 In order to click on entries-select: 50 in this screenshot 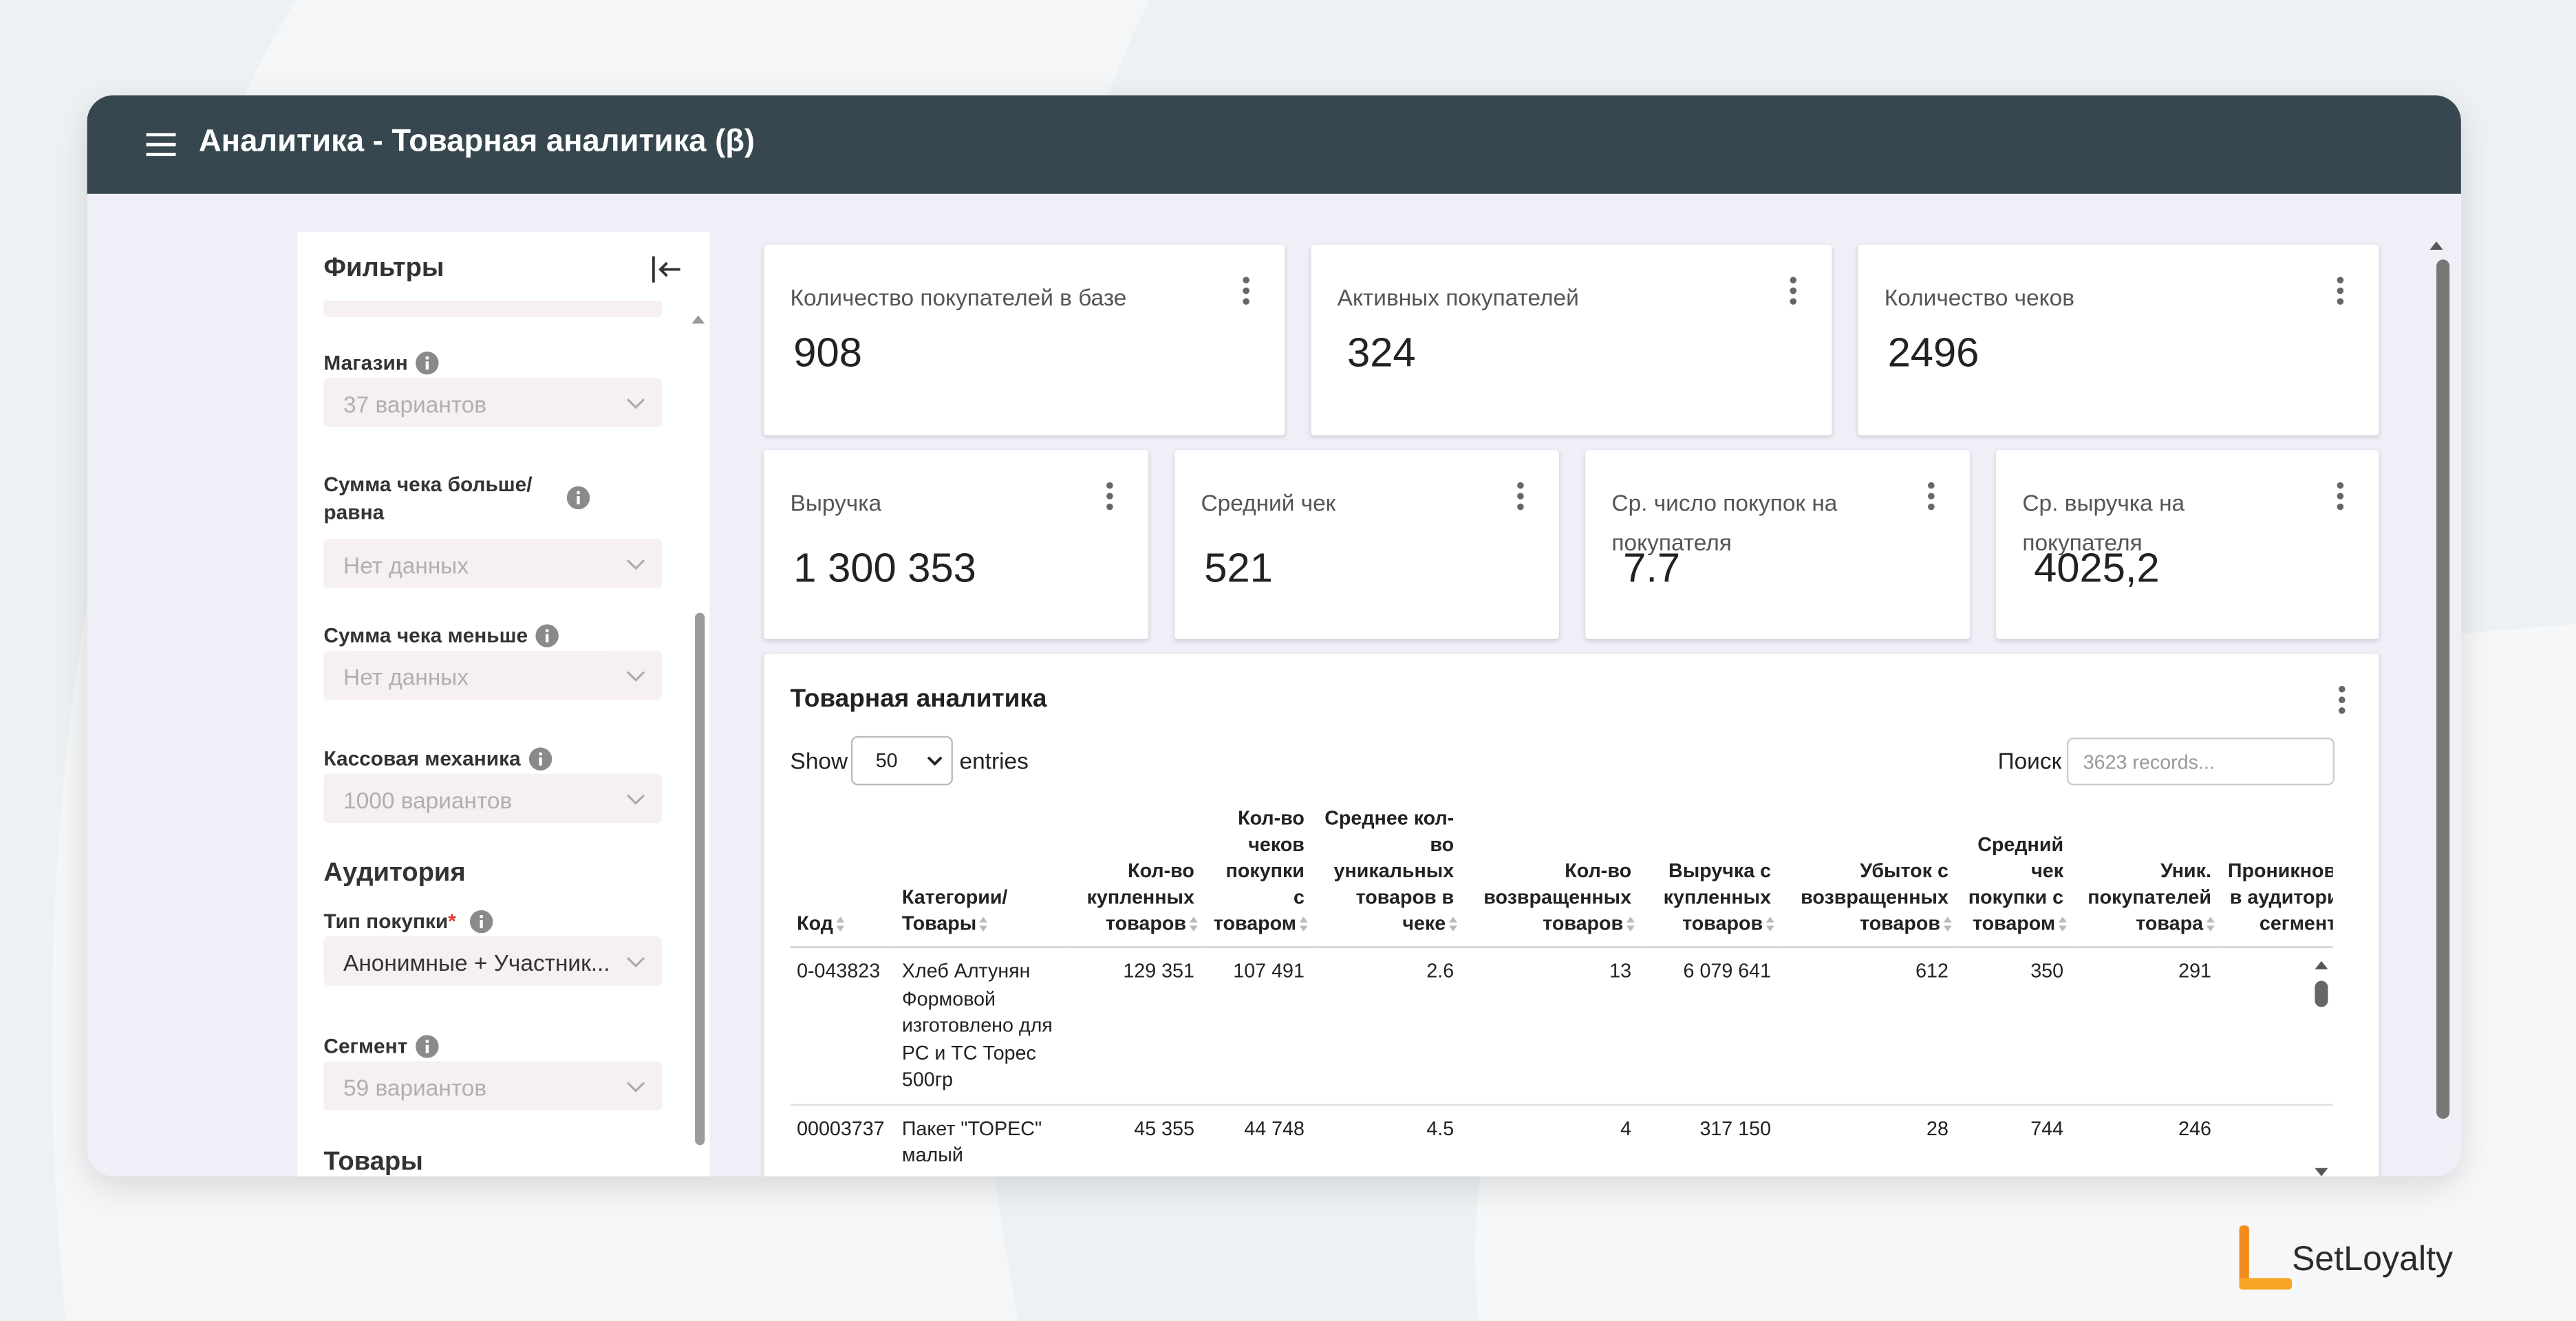, I will do `click(902, 761)`.